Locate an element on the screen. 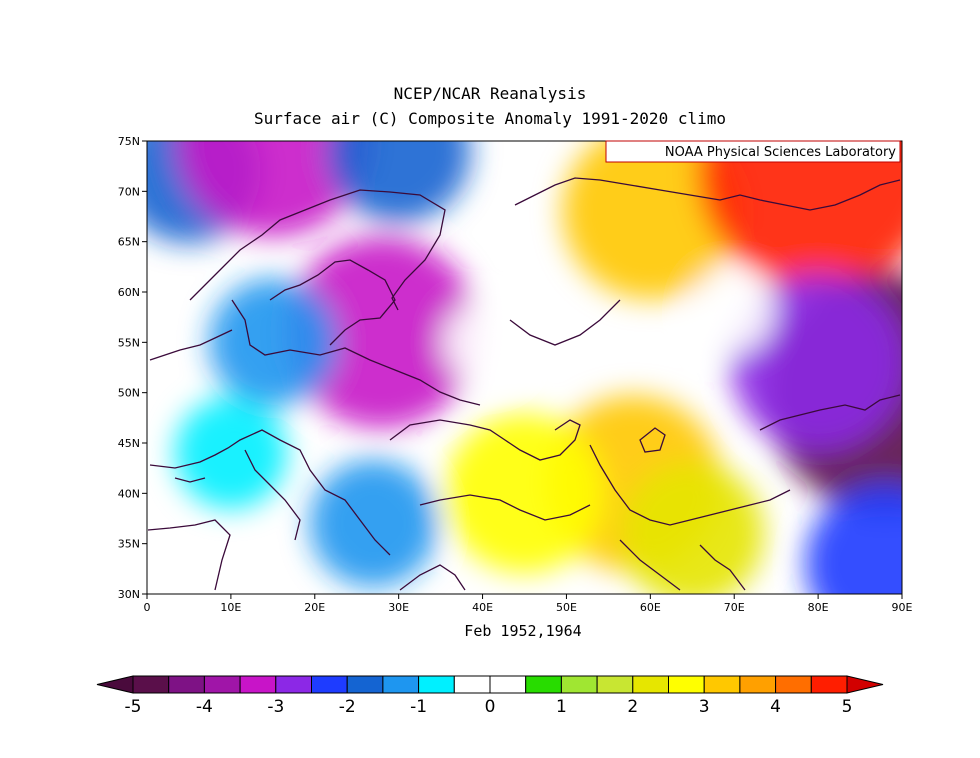 The width and height of the screenshot is (980, 758). colorbar-label: -4 is located at coordinates (204, 707).